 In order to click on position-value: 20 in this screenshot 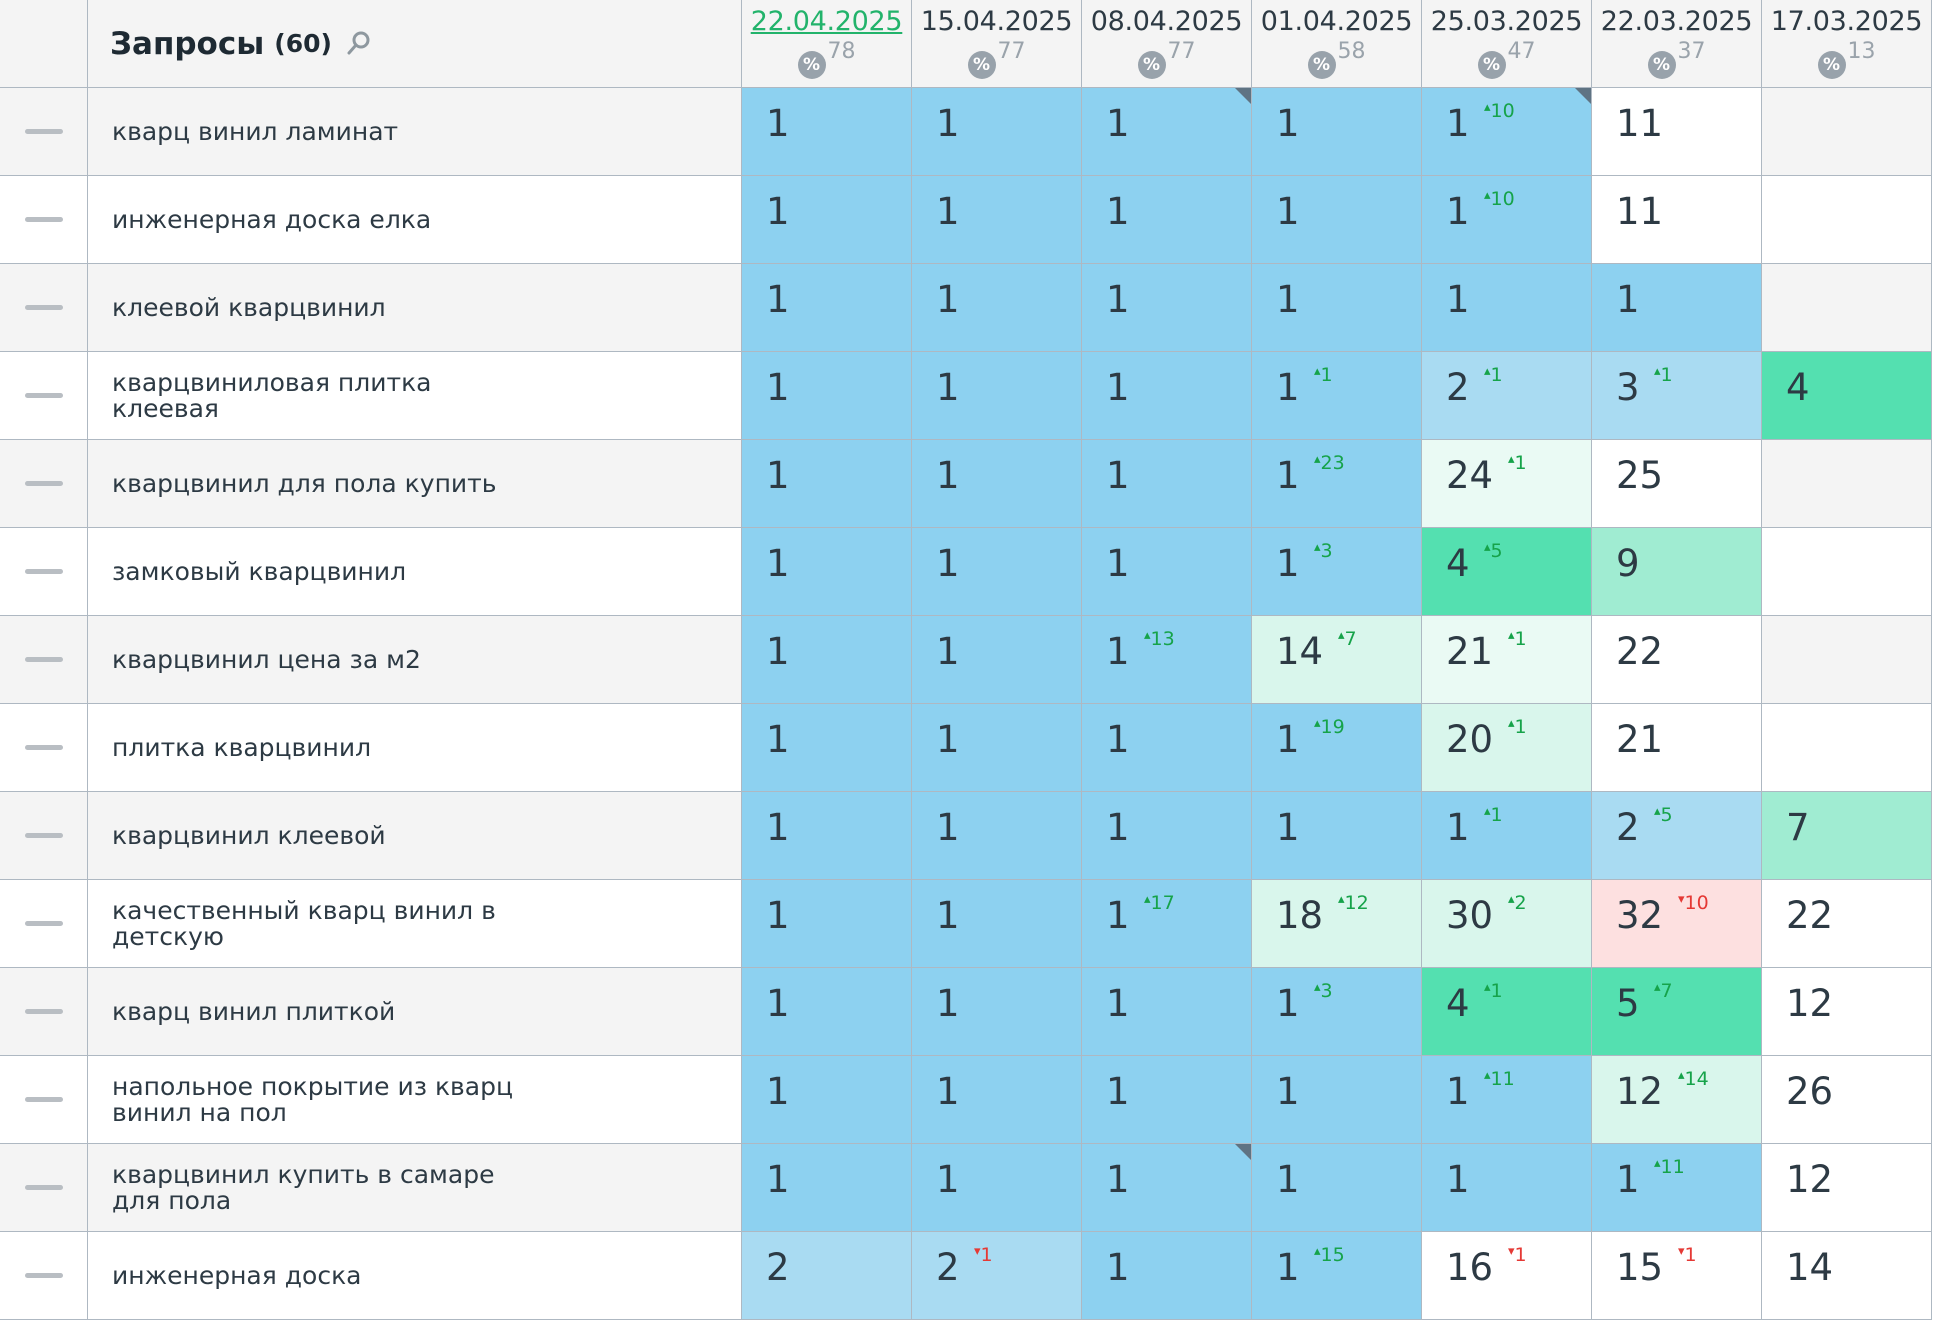, I will do `click(1470, 739)`.